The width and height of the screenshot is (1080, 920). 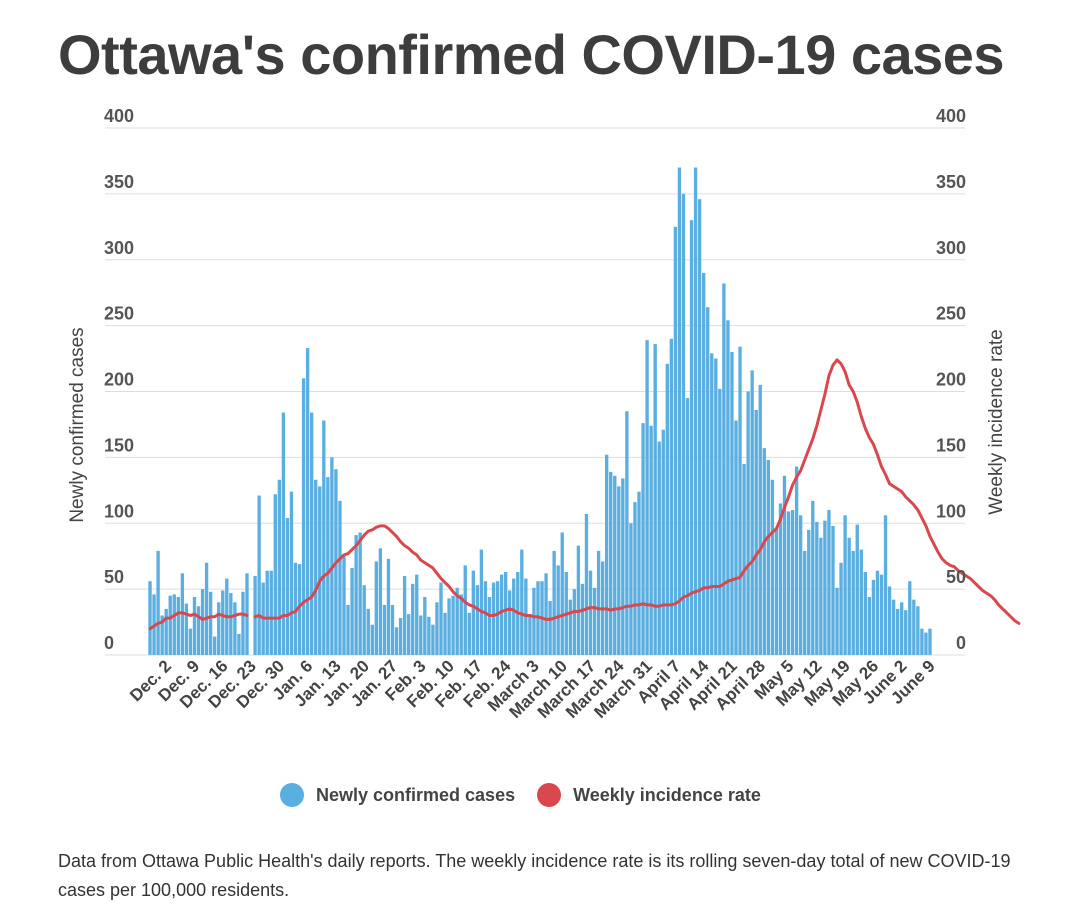 I want to click on y-tick-label-left: 300, so click(x=119, y=248).